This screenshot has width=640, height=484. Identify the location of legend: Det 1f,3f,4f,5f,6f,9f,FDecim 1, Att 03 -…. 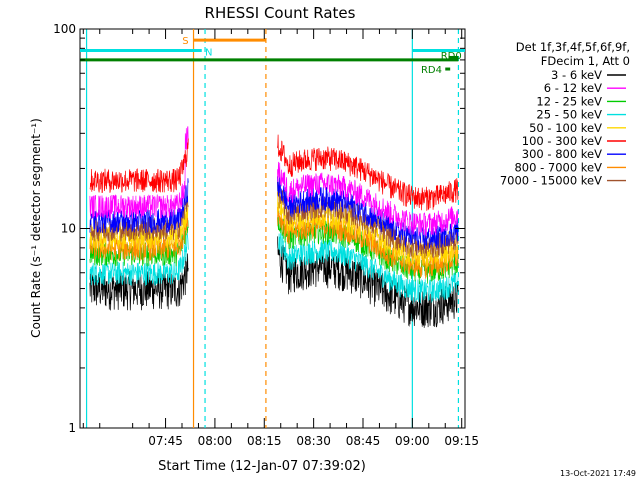
(565, 114).